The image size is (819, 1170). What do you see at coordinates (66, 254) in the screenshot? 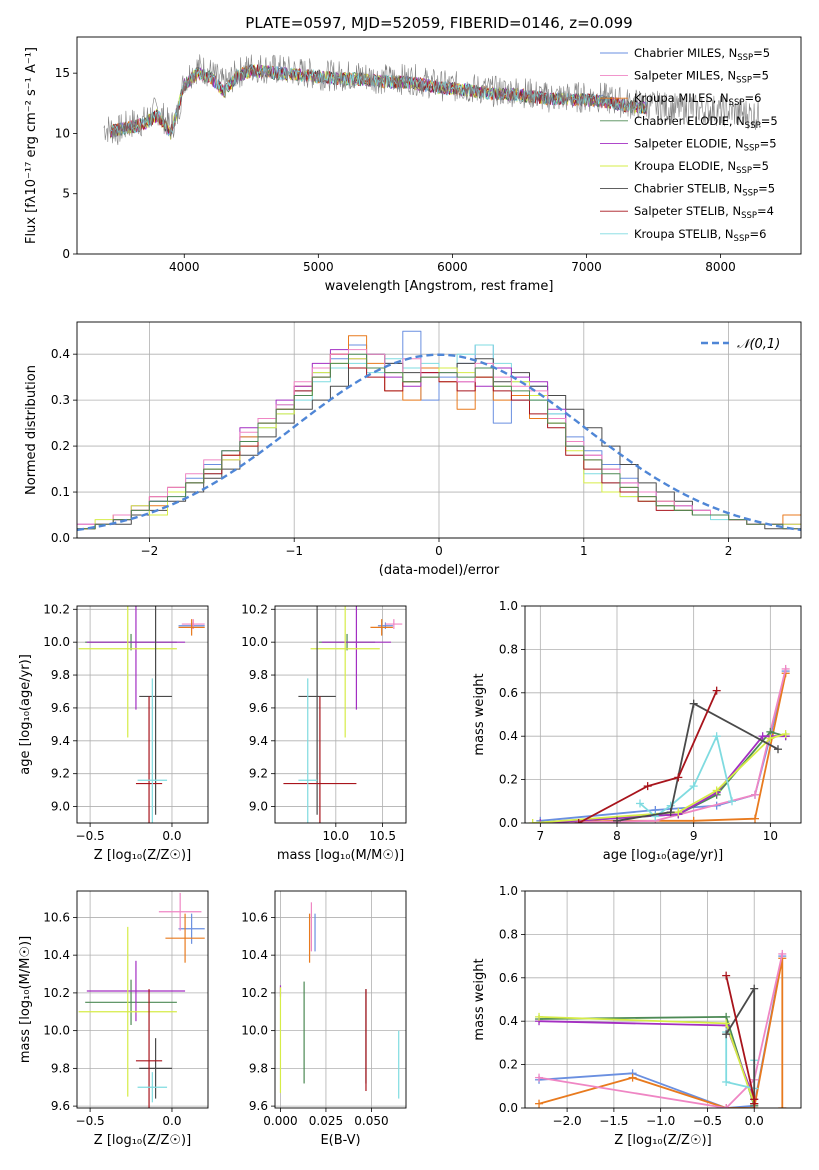
I see `y-tick-label: 0` at bounding box center [66, 254].